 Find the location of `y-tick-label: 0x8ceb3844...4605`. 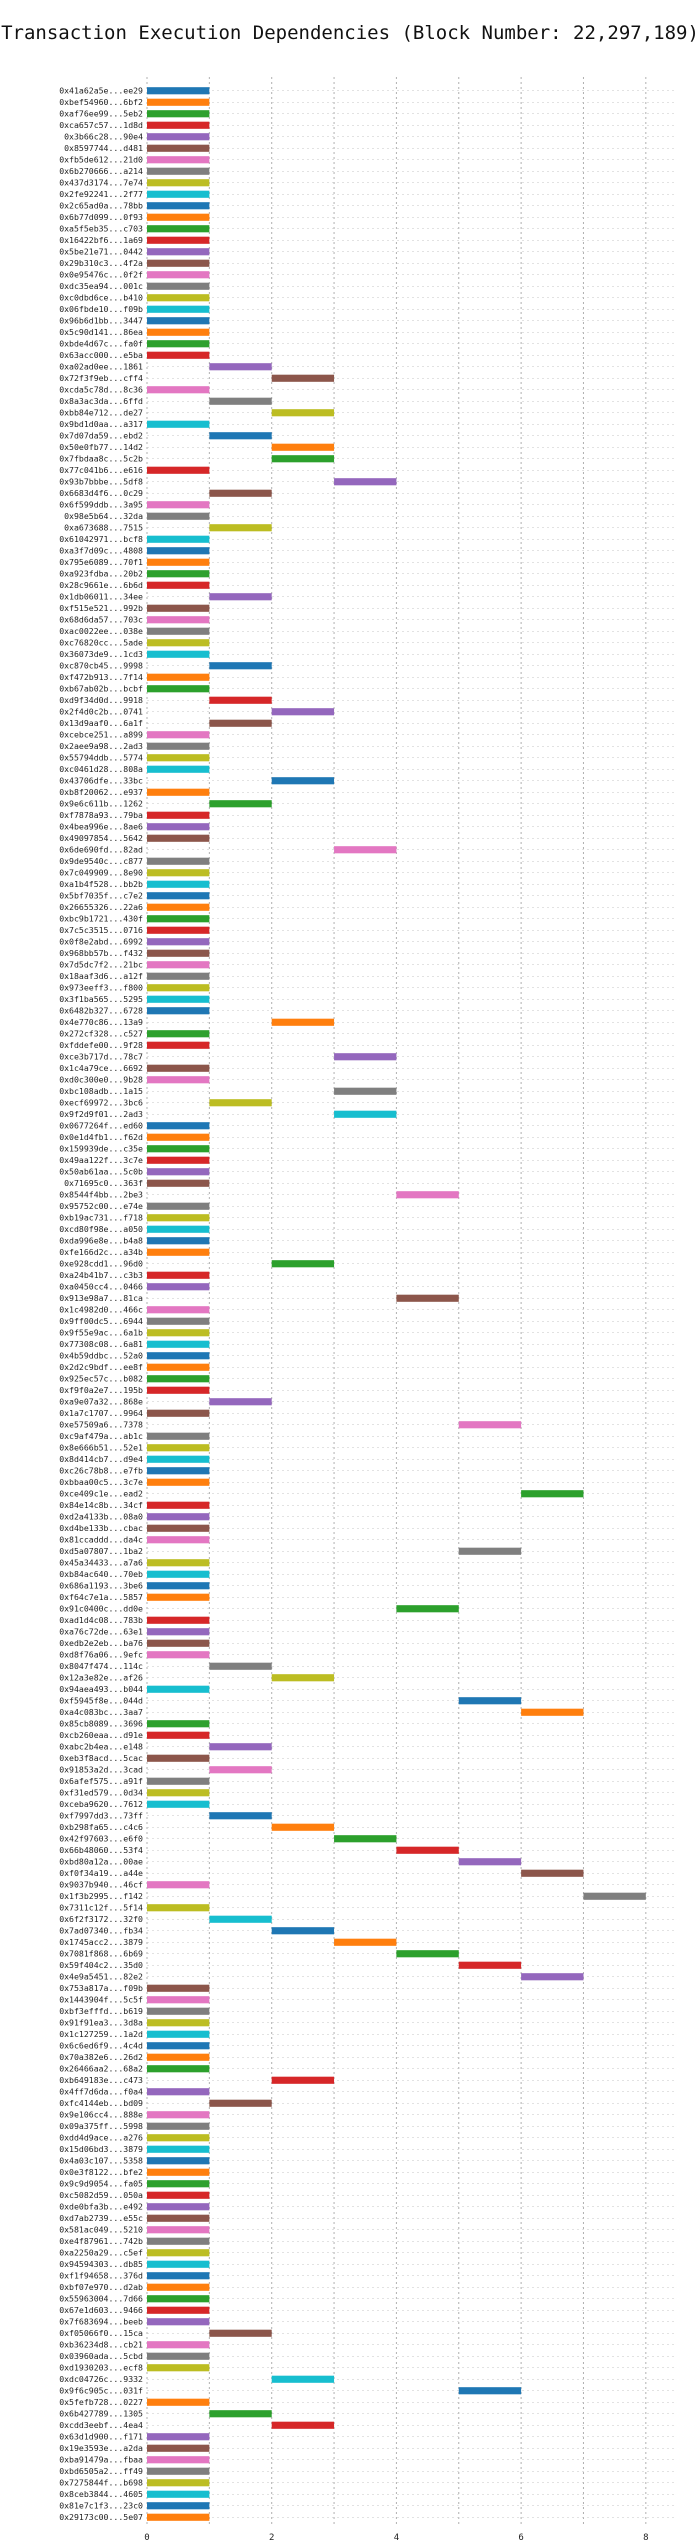

y-tick-label: 0x8ceb3844...4605 is located at coordinates (101, 2494).